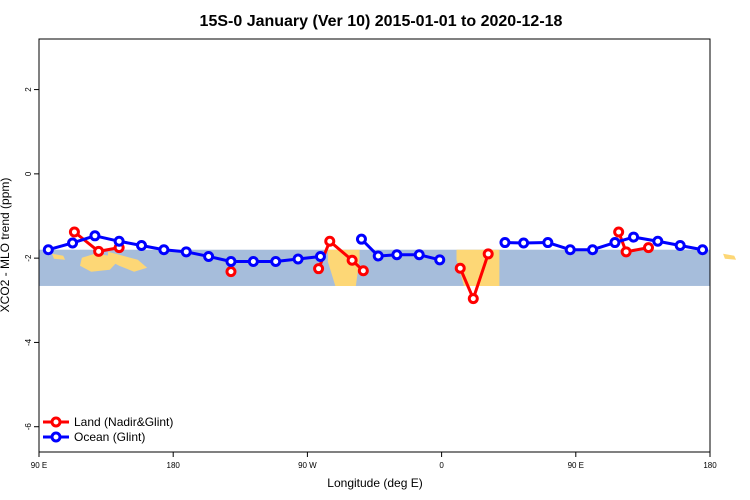  I want to click on x-axis-label: Longitude (deg E), so click(374, 483).